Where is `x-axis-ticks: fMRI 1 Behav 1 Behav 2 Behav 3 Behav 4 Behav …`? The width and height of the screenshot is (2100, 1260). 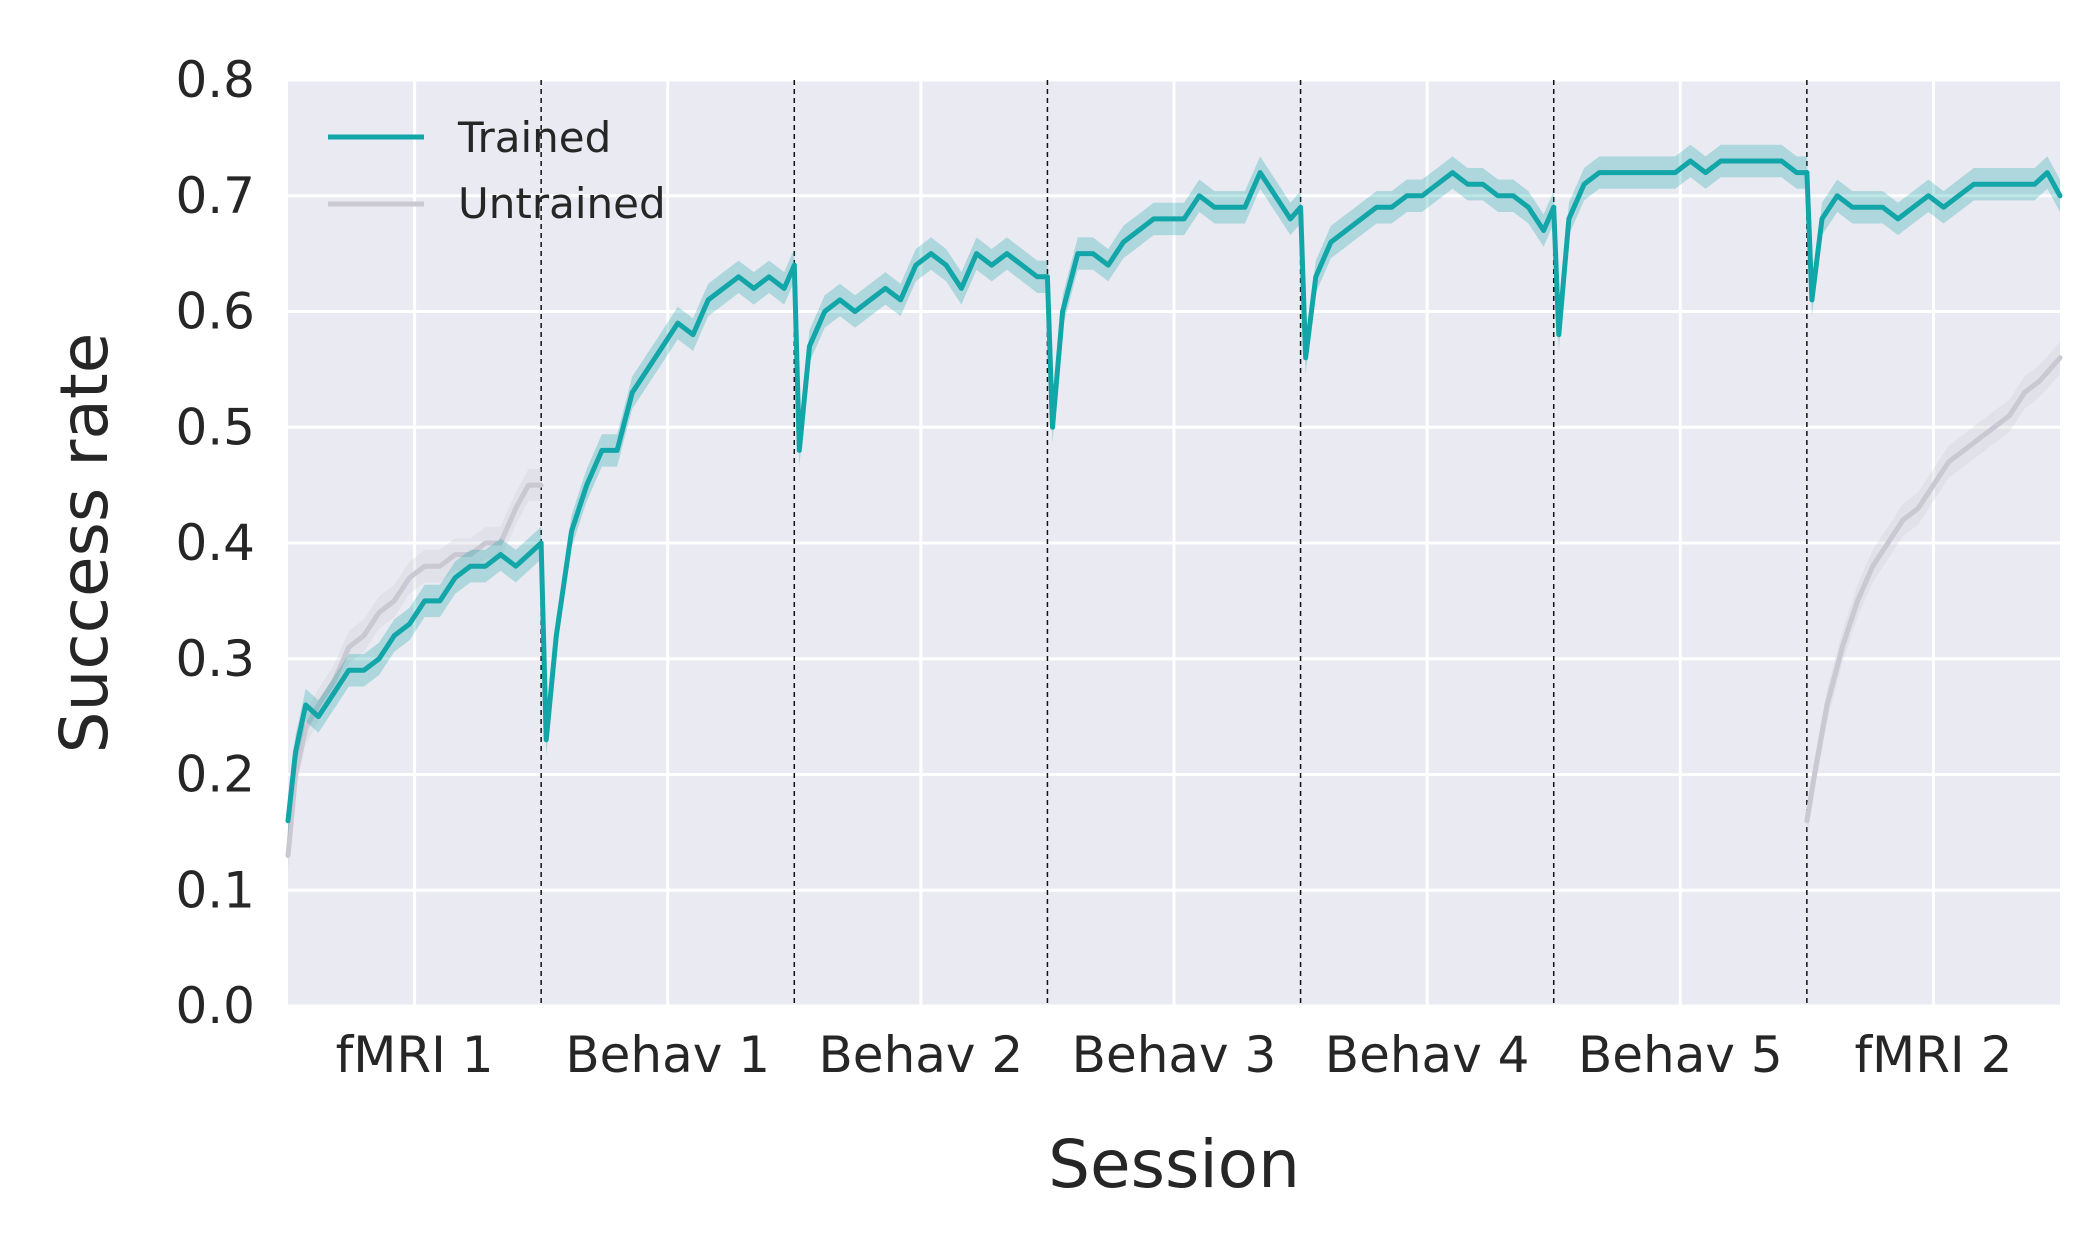
x-axis-ticks: fMRI 1 Behav 1 Behav 2 Behav 3 Behav 4 Behav … is located at coordinates (1174, 1055).